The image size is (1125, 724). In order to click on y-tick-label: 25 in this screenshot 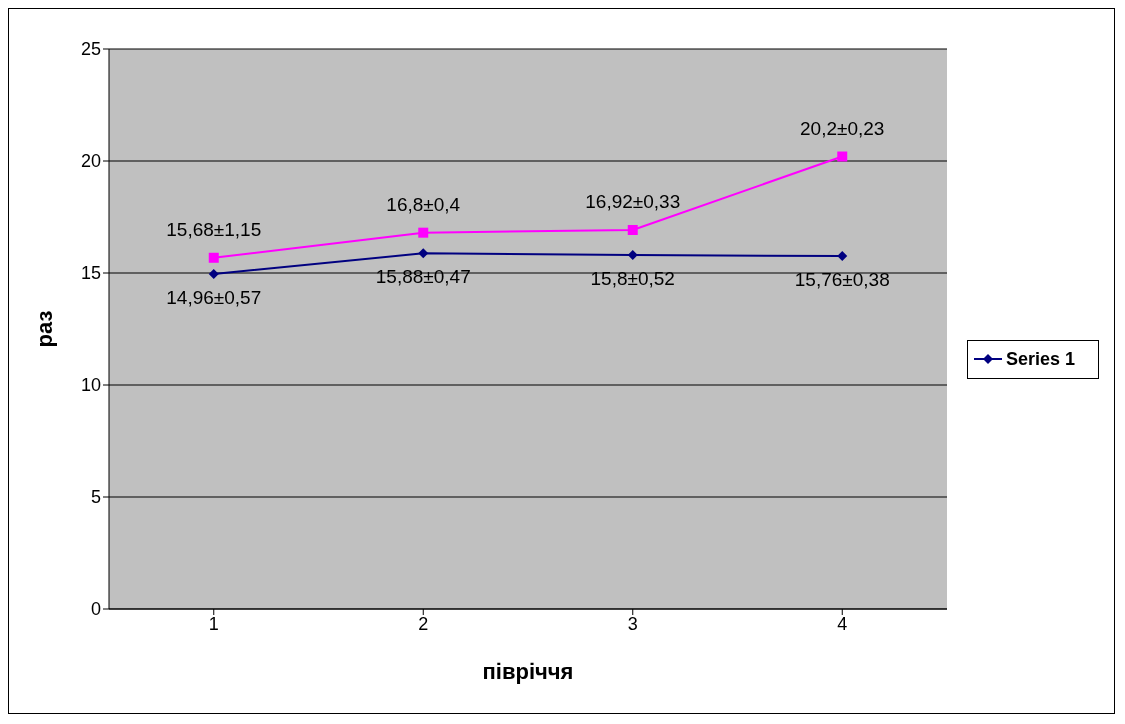, I will do `click(90, 49)`.